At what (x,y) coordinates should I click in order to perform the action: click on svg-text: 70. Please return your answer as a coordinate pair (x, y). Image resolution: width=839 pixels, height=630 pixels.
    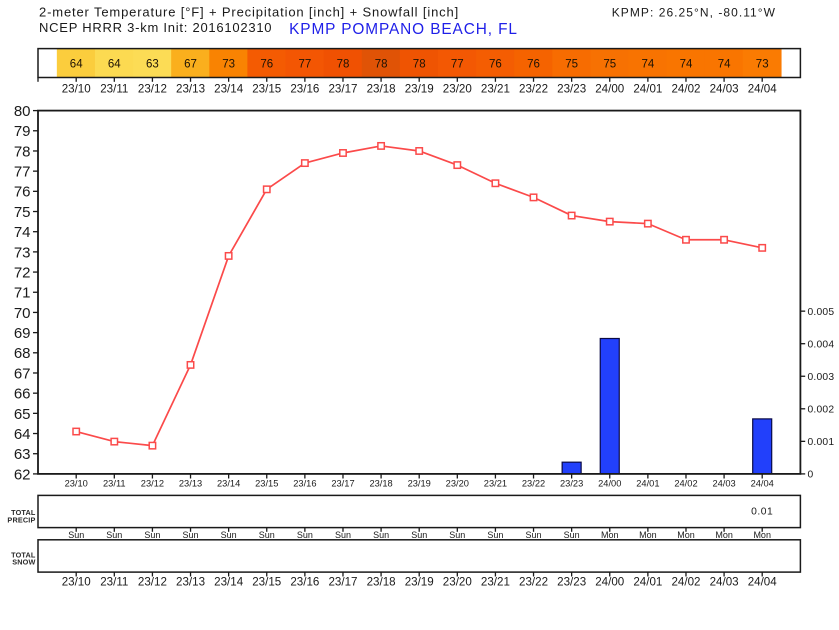
    Looking at the image, I should click on (22, 313).